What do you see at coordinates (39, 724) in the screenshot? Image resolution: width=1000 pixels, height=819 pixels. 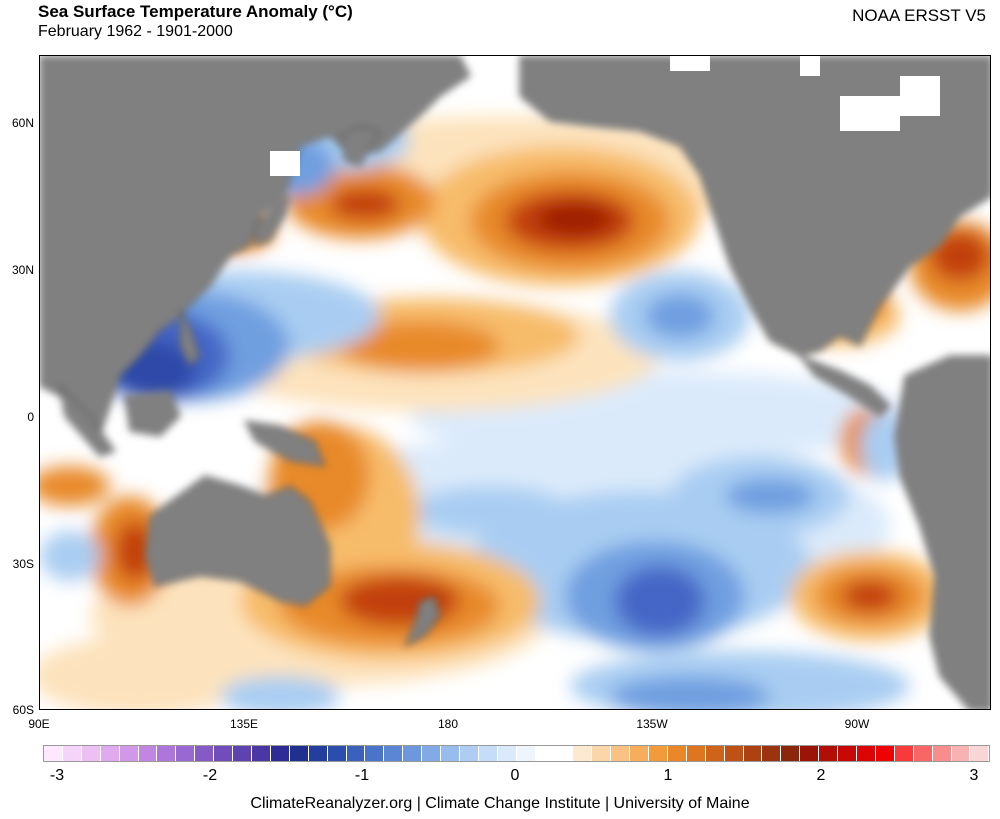 I see `lon-label-90e: 90E` at bounding box center [39, 724].